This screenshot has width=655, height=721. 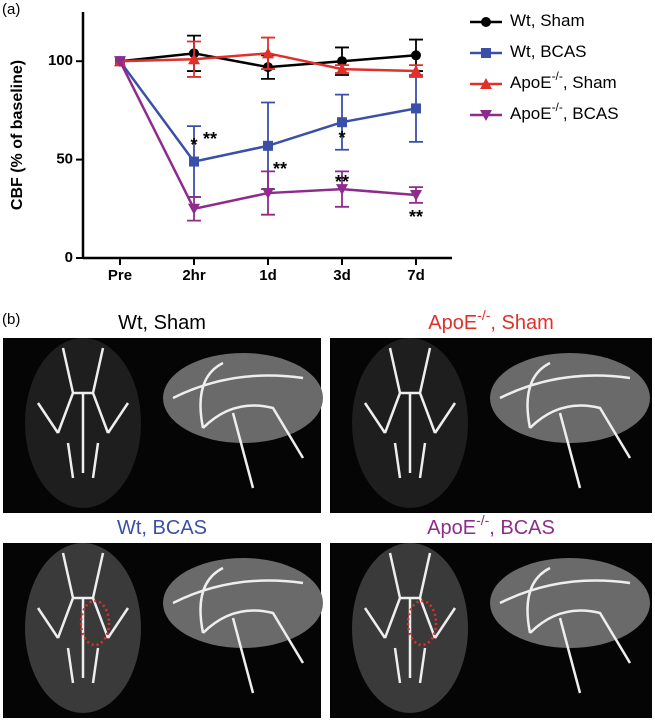 I want to click on x-tick-label: 1d, so click(x=268, y=275).